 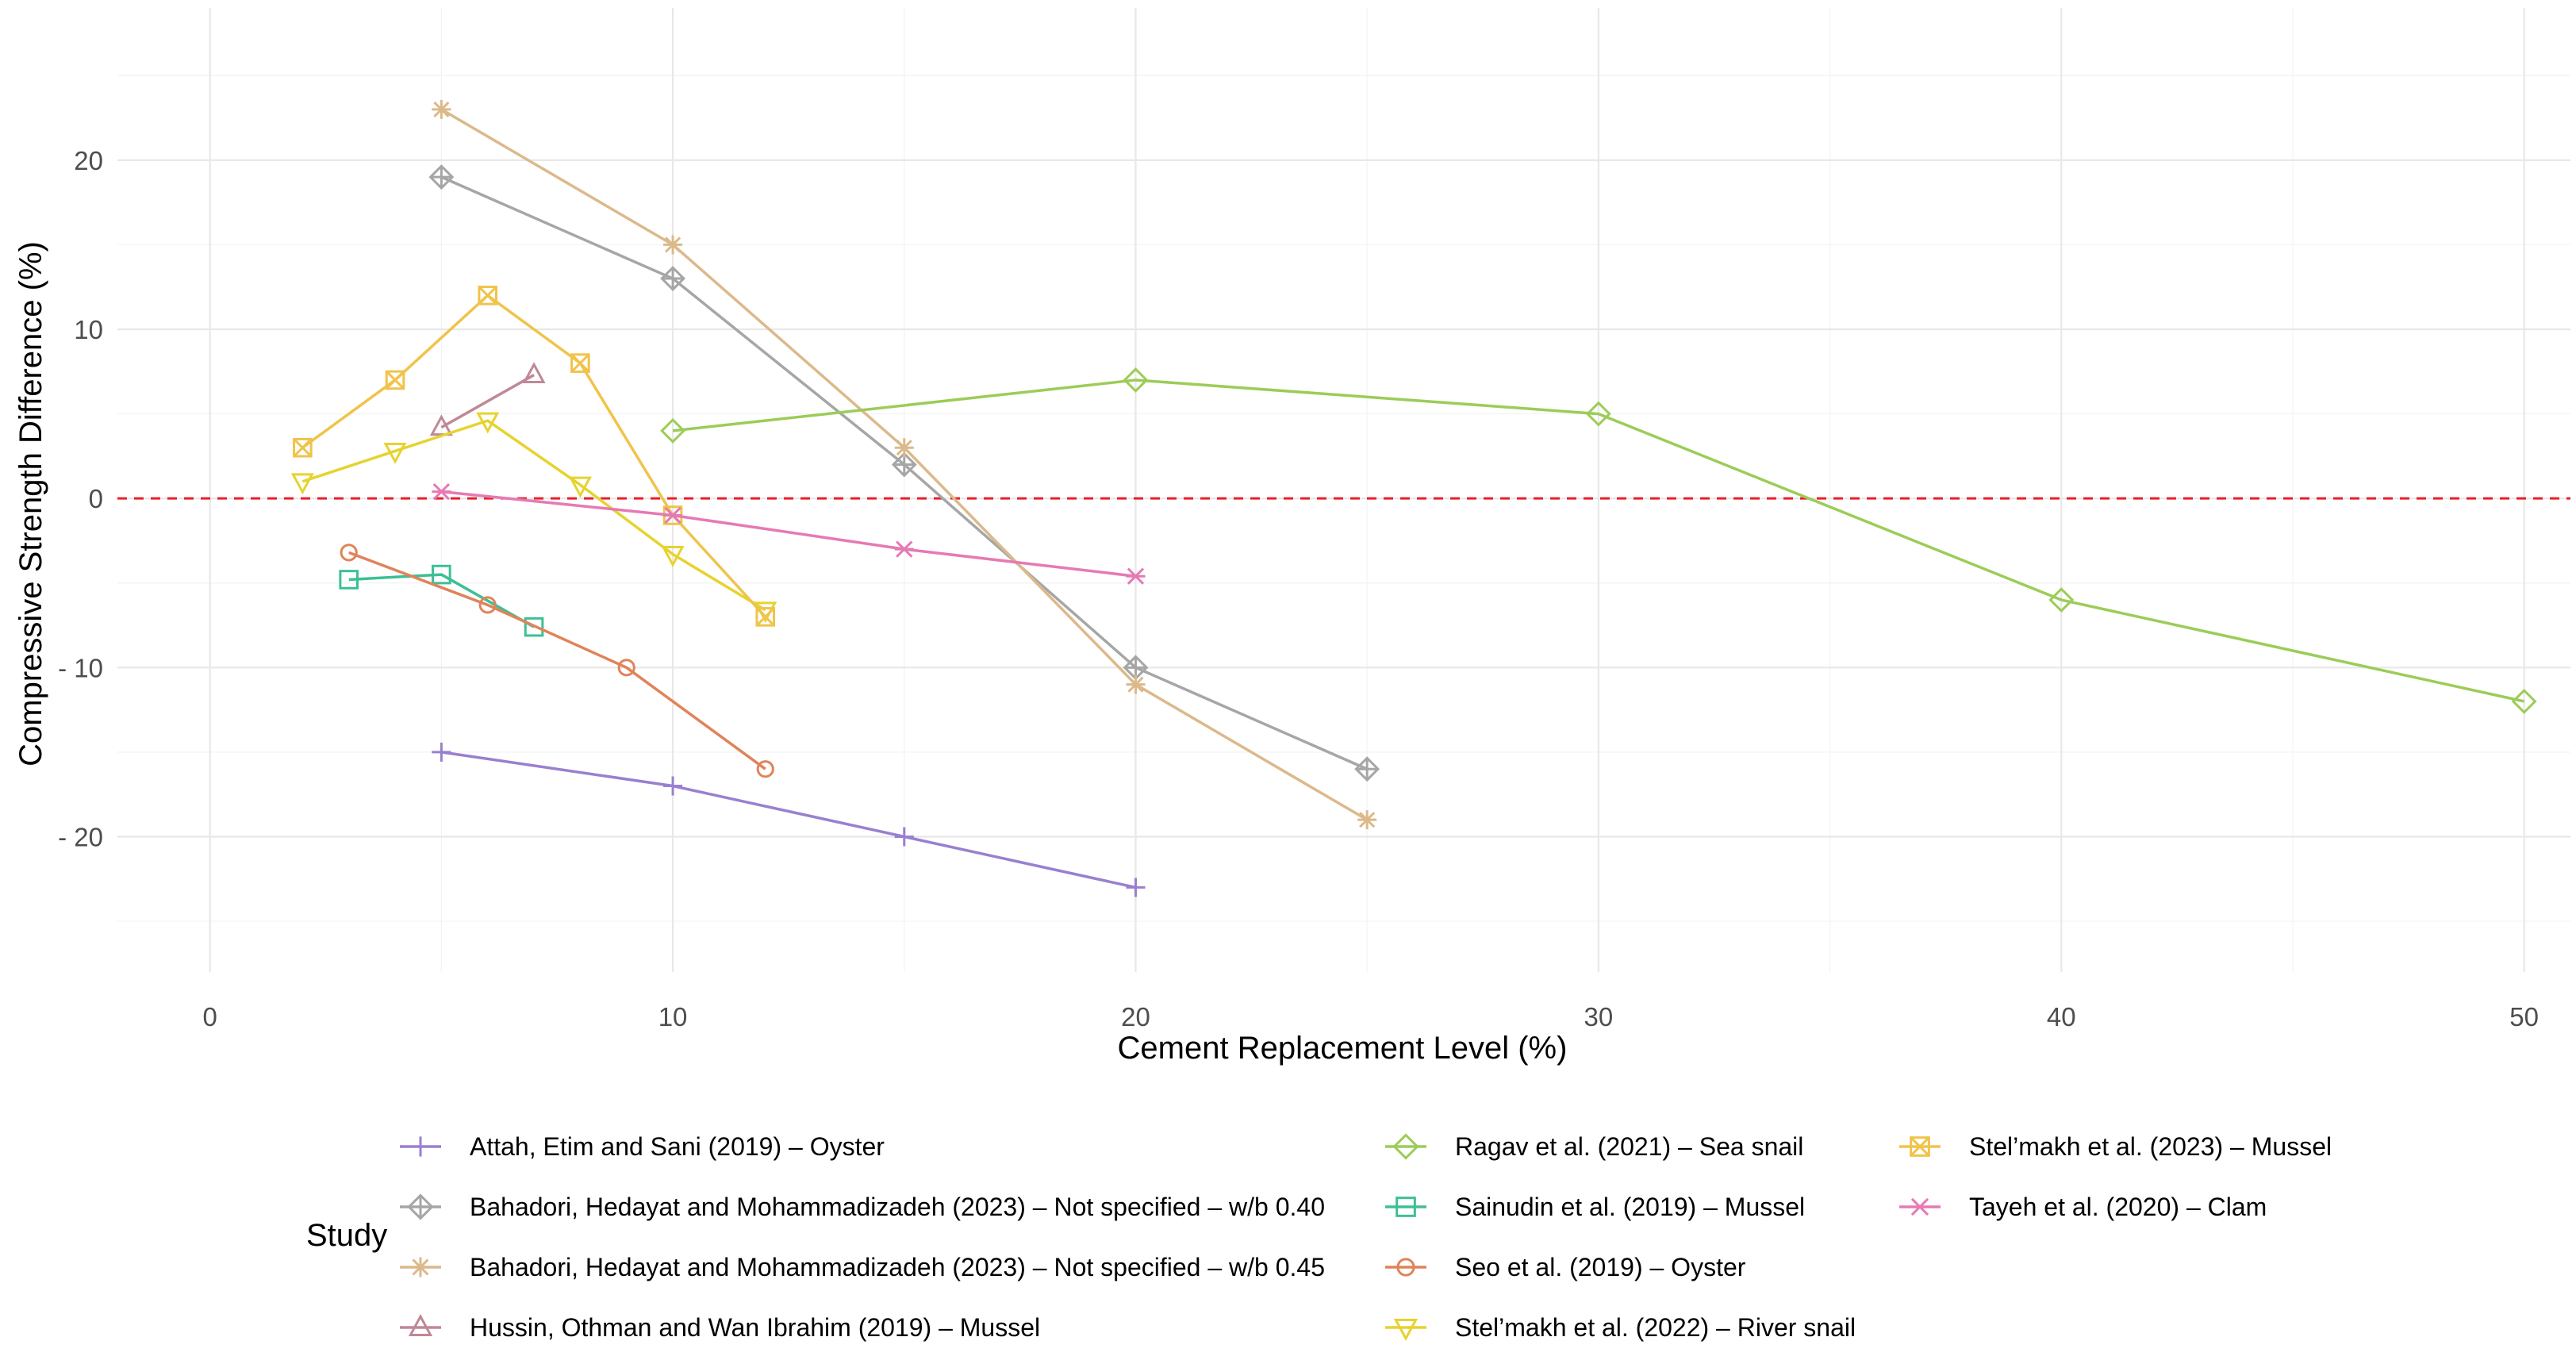 What do you see at coordinates (2524, 1017) in the screenshot?
I see `x-tick-label: 50` at bounding box center [2524, 1017].